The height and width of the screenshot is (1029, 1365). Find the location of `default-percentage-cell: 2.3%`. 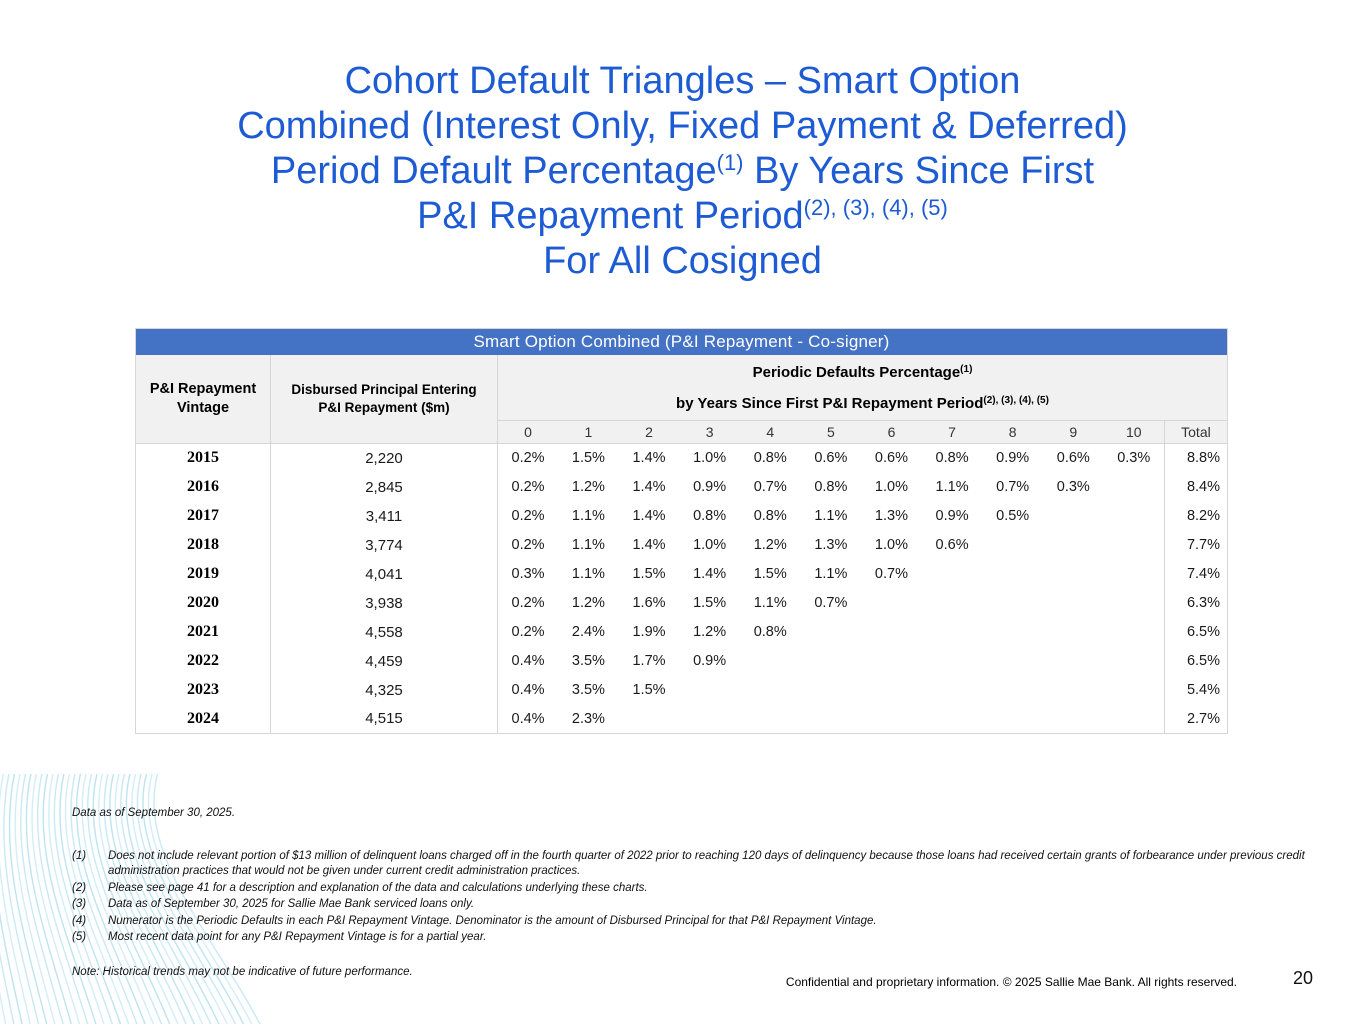

default-percentage-cell: 2.3% is located at coordinates (588, 718).